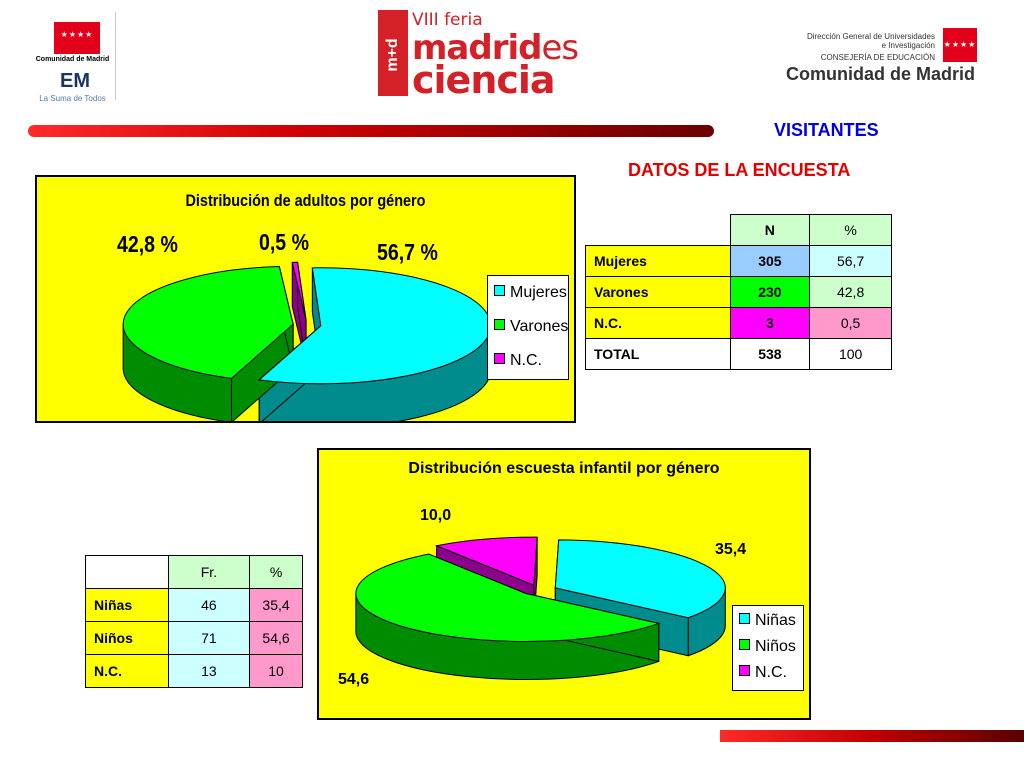 The width and height of the screenshot is (1024, 768). Describe the element at coordinates (960, 45) in the screenshot. I see `madrid-flag-icon-right: ★★★★` at that location.